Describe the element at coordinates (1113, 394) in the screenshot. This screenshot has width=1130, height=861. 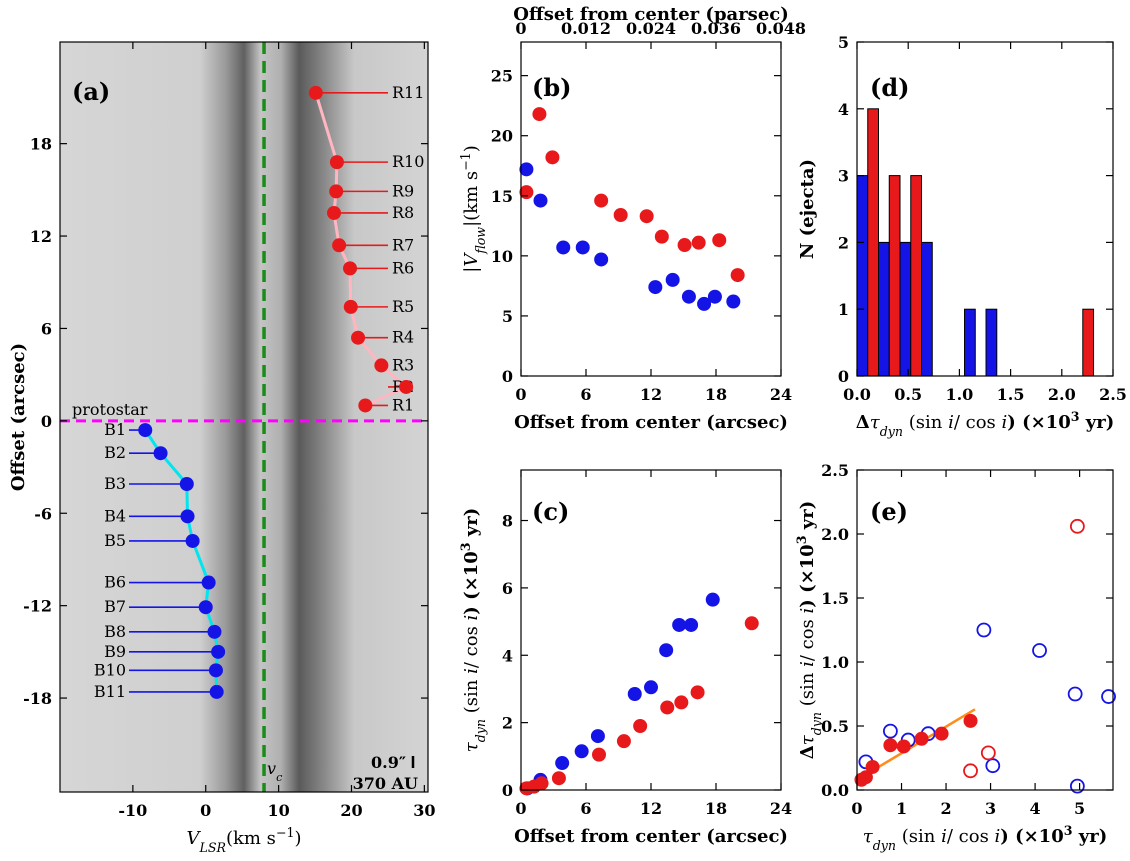
I see `x-tick-label: 2.5` at that location.